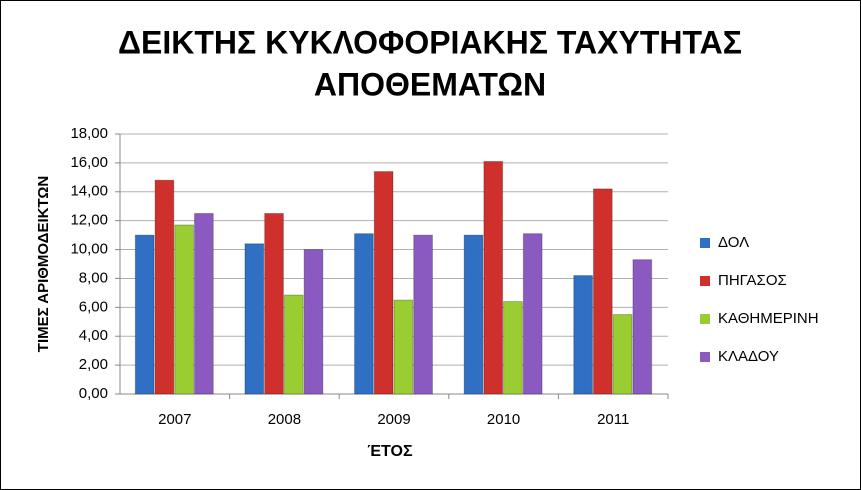 The height and width of the screenshot is (490, 861). Describe the element at coordinates (748, 356) in the screenshot. I see `legend-label: ΚΛΑΔΟΥ` at that location.